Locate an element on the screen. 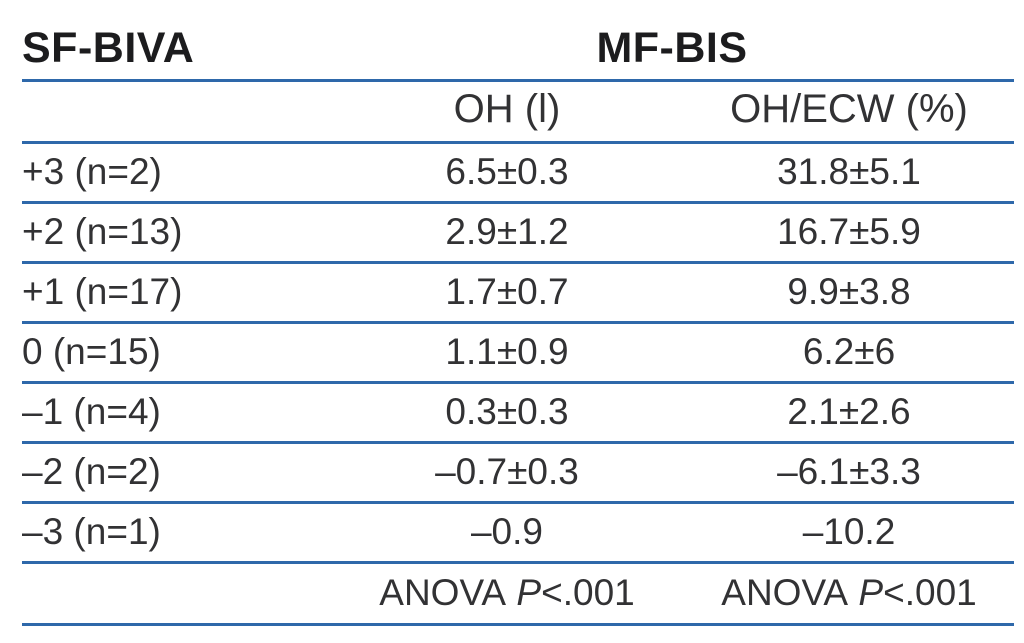 Image resolution: width=1024 pixels, height=643 pixels. ohecw-value-cell: 6.2±6 is located at coordinates (849, 353).